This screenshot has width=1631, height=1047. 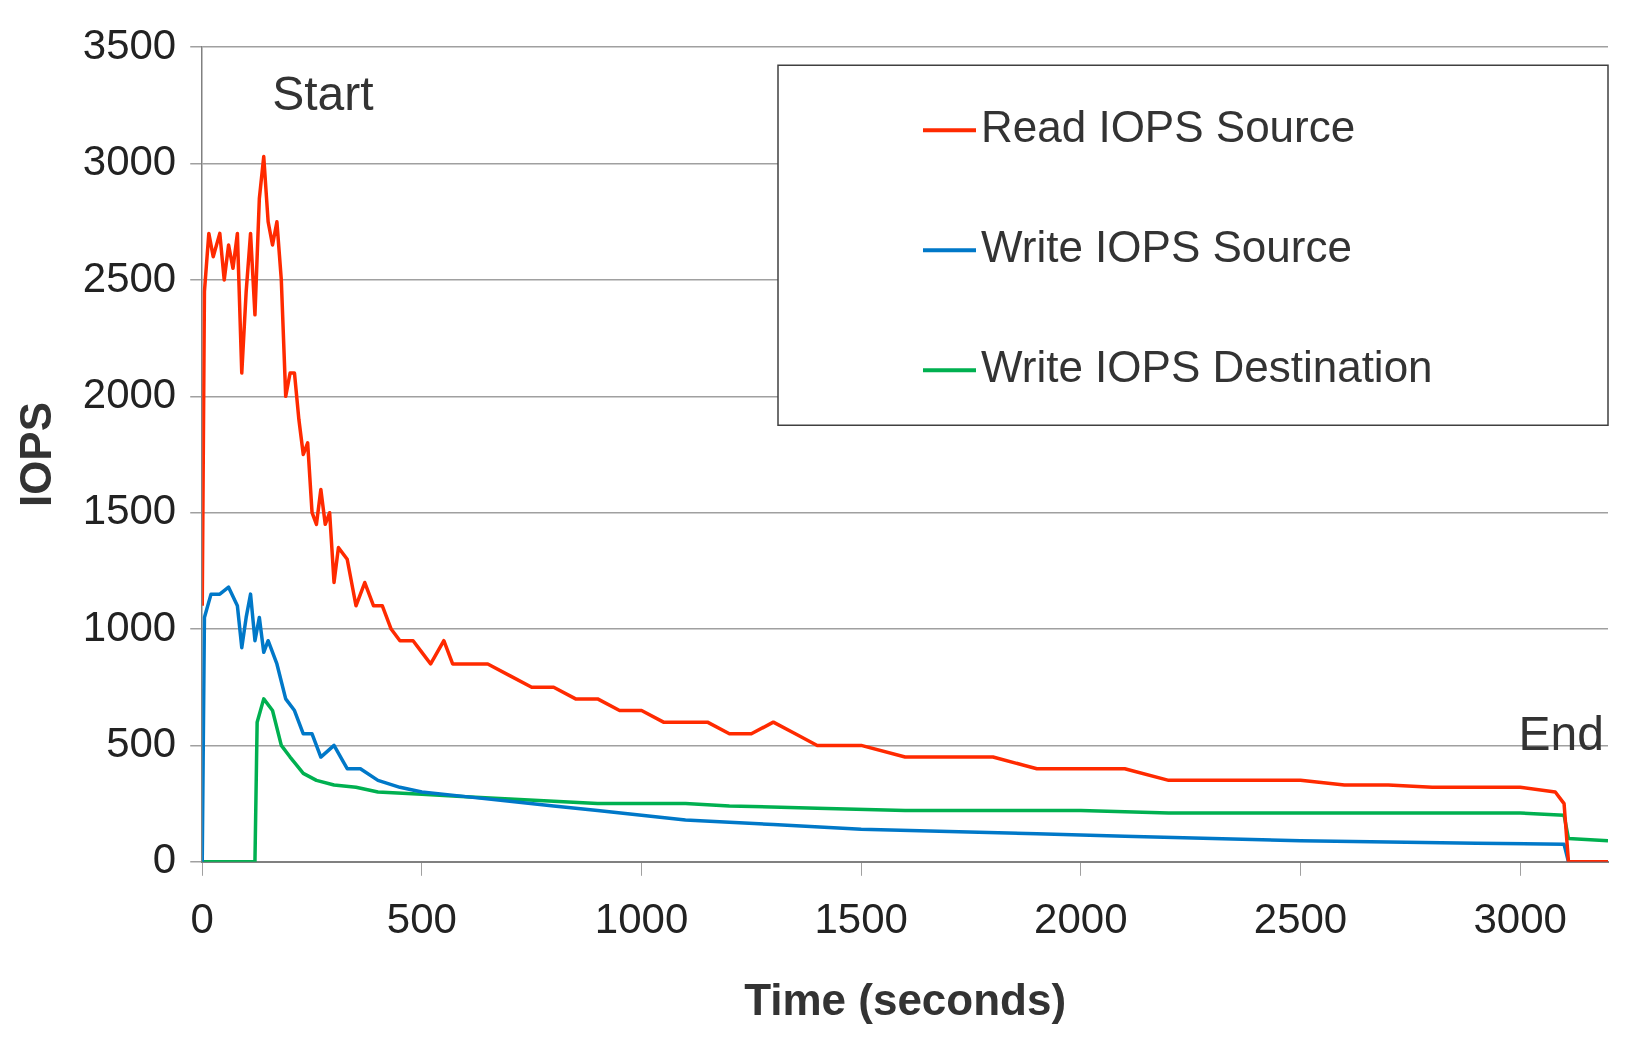 I want to click on y-axis-title: IOPS, so click(x=35, y=454).